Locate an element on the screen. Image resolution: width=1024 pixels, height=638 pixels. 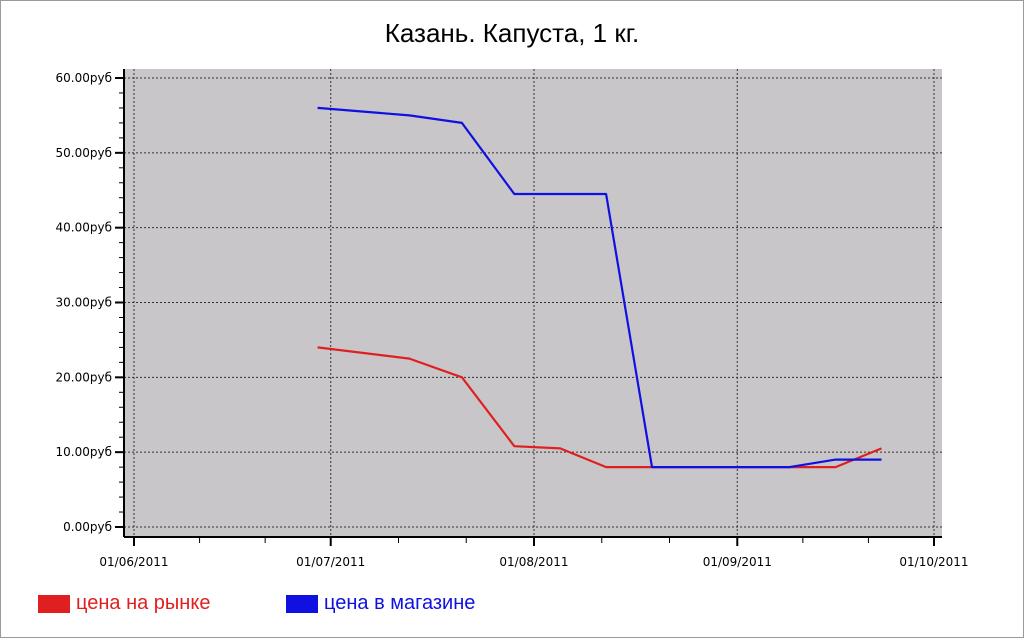
x-tick-label: 01/06/2011 is located at coordinates (133, 562).